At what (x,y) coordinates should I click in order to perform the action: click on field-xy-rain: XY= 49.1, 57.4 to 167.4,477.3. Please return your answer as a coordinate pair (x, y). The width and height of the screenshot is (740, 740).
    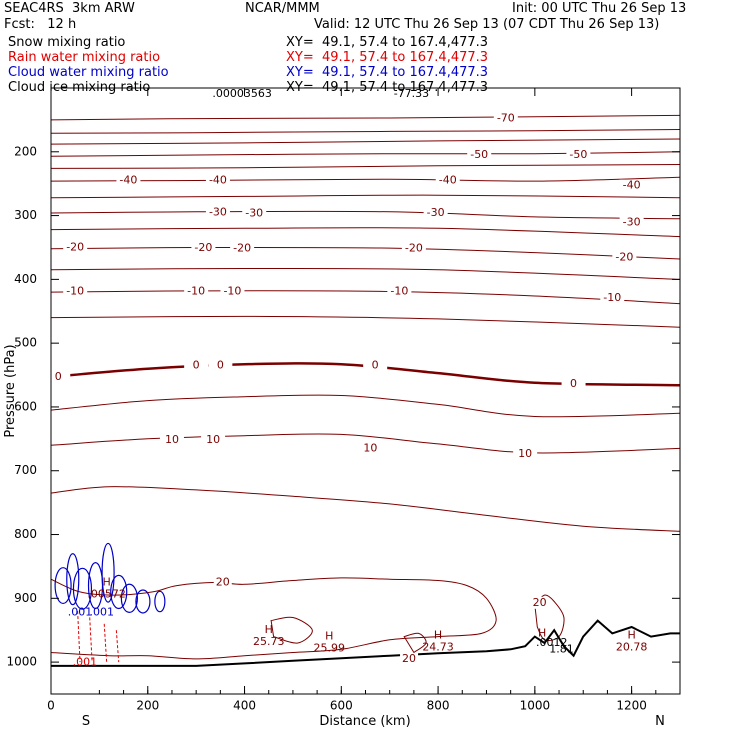
    Looking at the image, I should click on (387, 57).